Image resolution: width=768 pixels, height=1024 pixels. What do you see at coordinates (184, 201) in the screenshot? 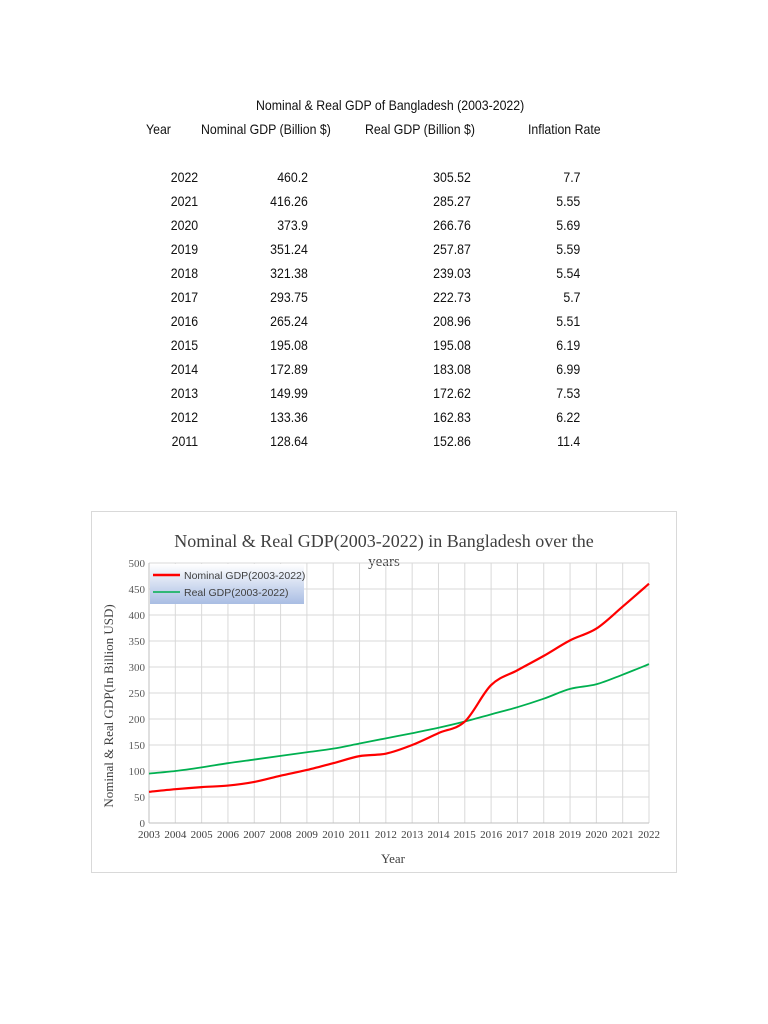
I see `cell-year: 2021` at bounding box center [184, 201].